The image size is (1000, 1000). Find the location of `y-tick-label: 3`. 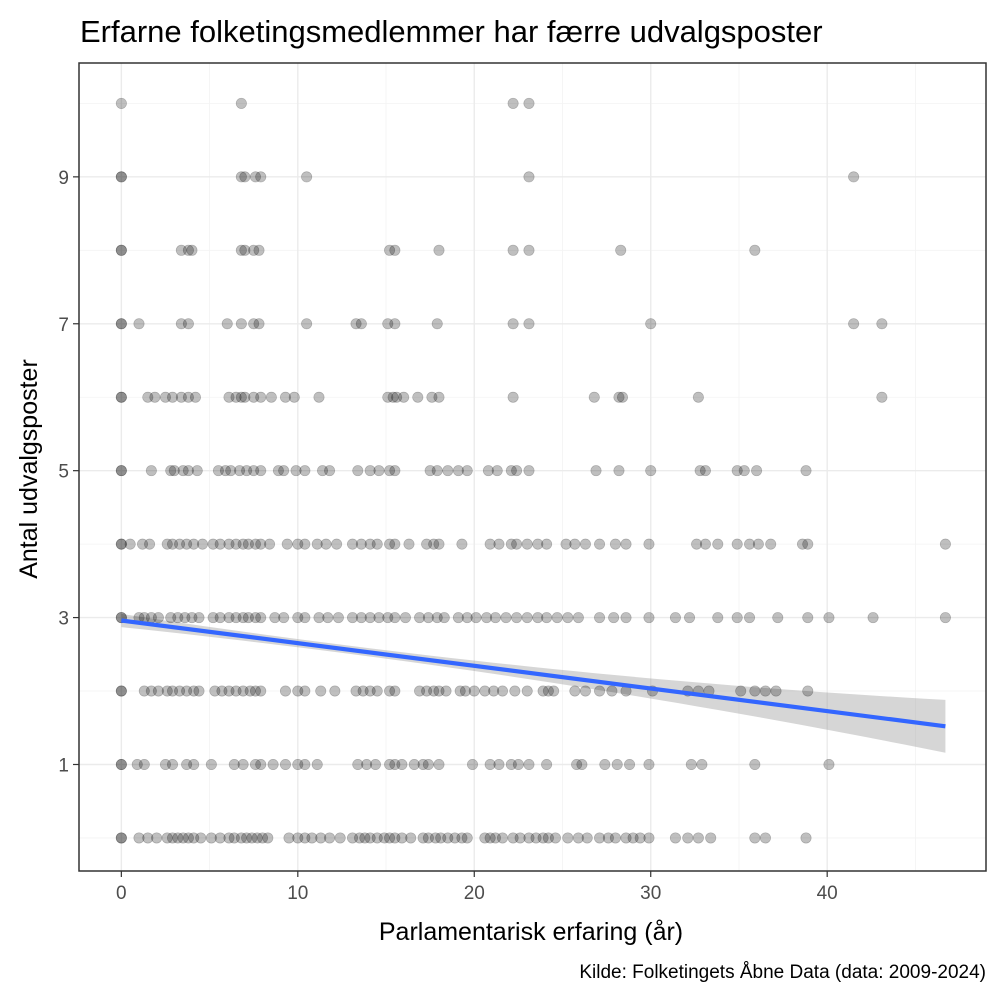

y-tick-label: 3 is located at coordinates (63, 619).